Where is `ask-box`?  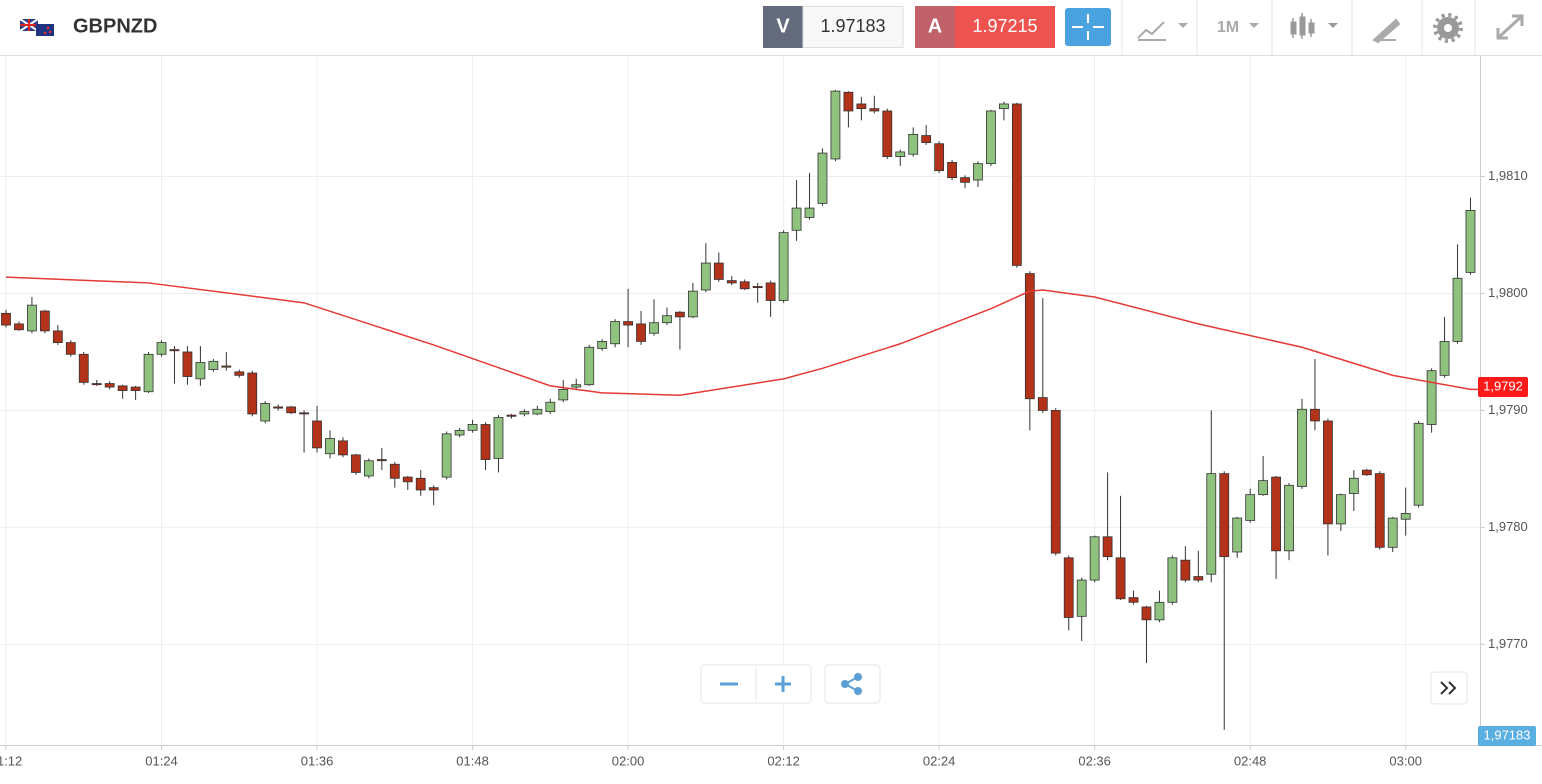
ask-box is located at coordinates (1005, 27).